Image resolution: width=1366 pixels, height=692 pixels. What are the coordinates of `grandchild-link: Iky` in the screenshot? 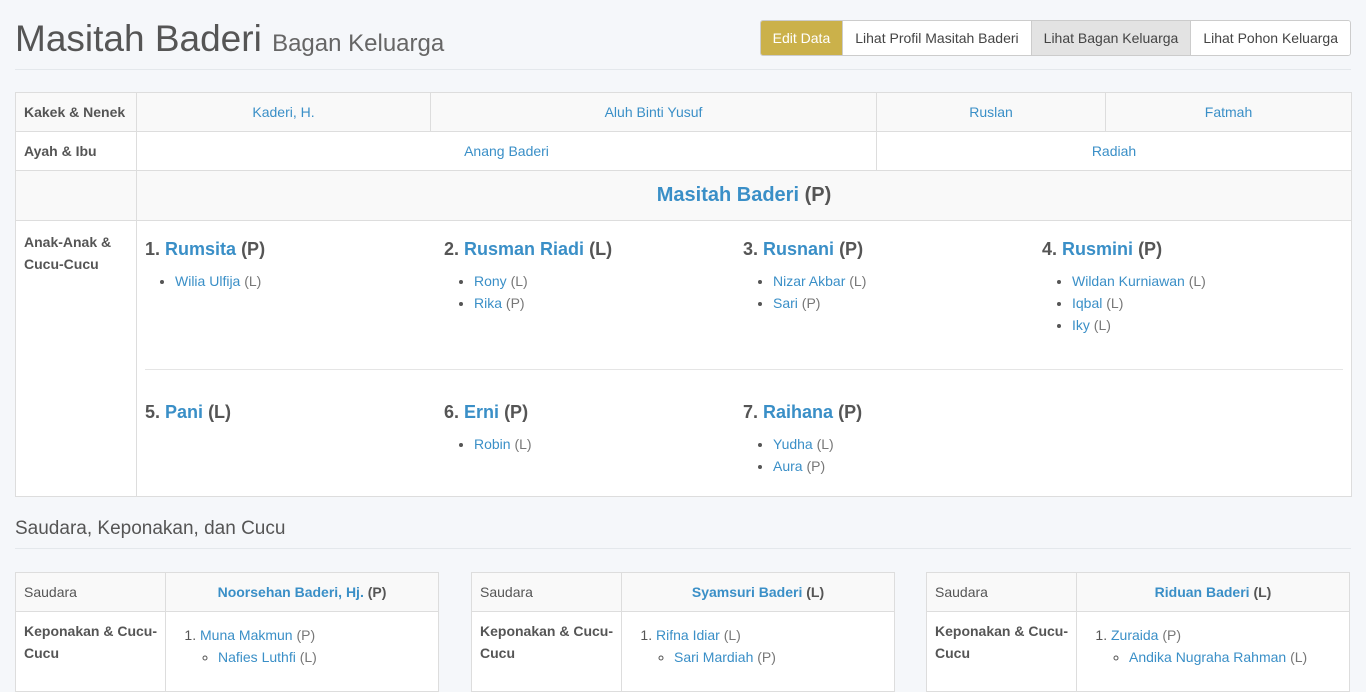 It's located at (1081, 325).